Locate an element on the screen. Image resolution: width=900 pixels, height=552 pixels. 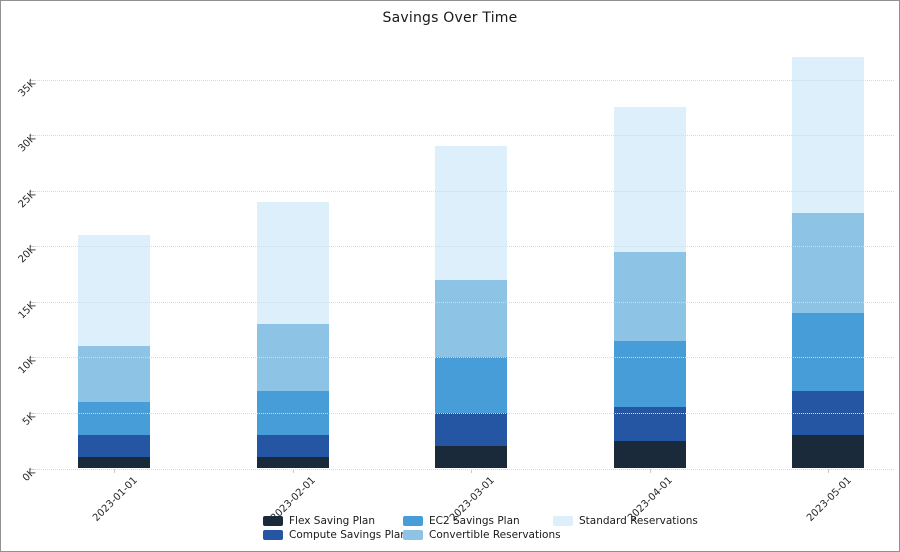
legend-column: Standard Reservations is located at coordinates (625, 523).